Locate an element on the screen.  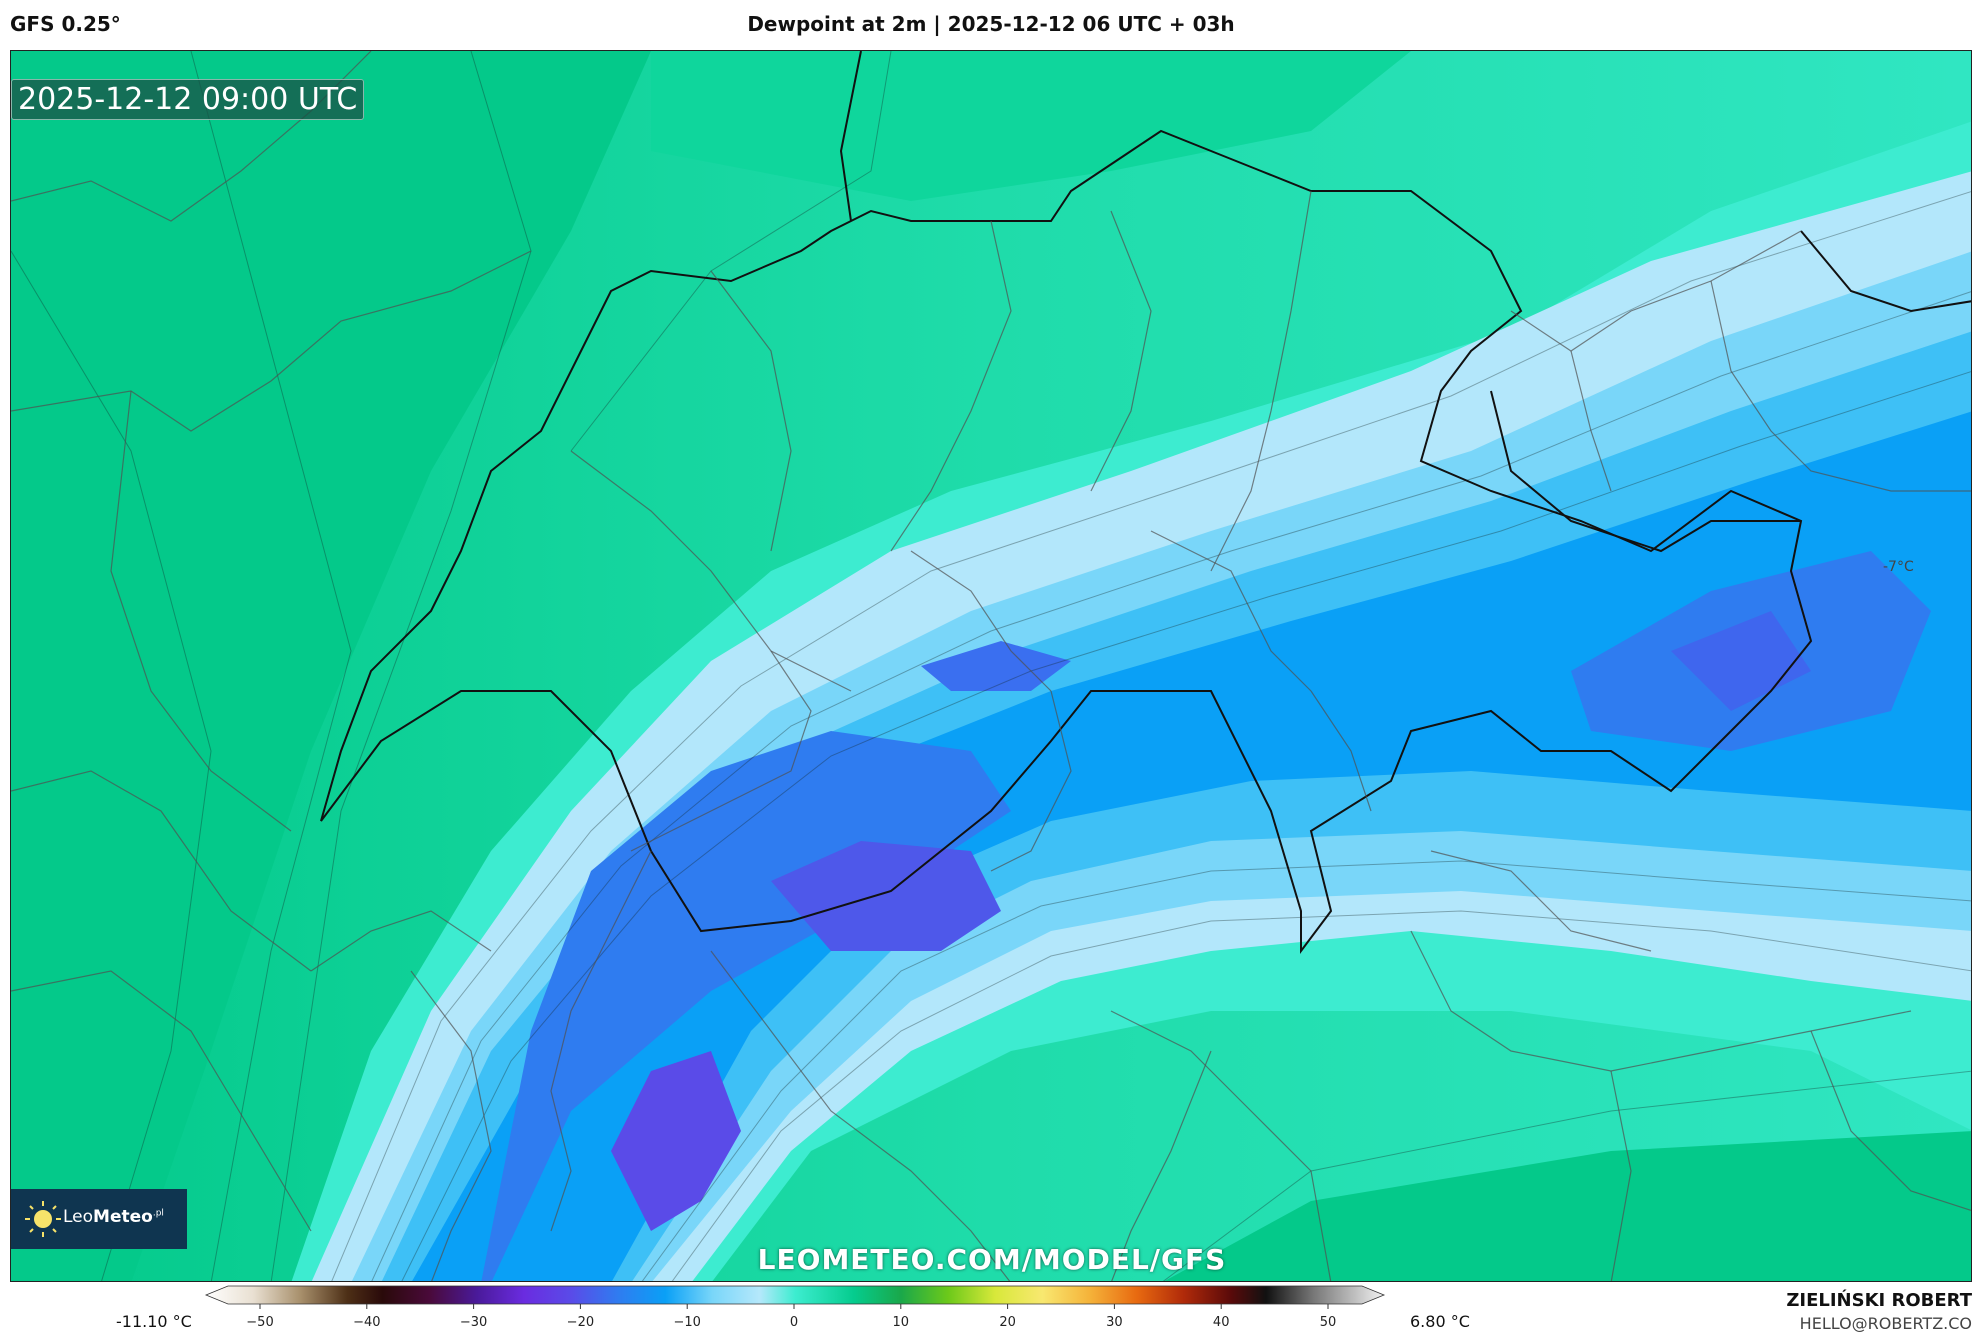
country-border-austria is located at coordinates (1645, 471).